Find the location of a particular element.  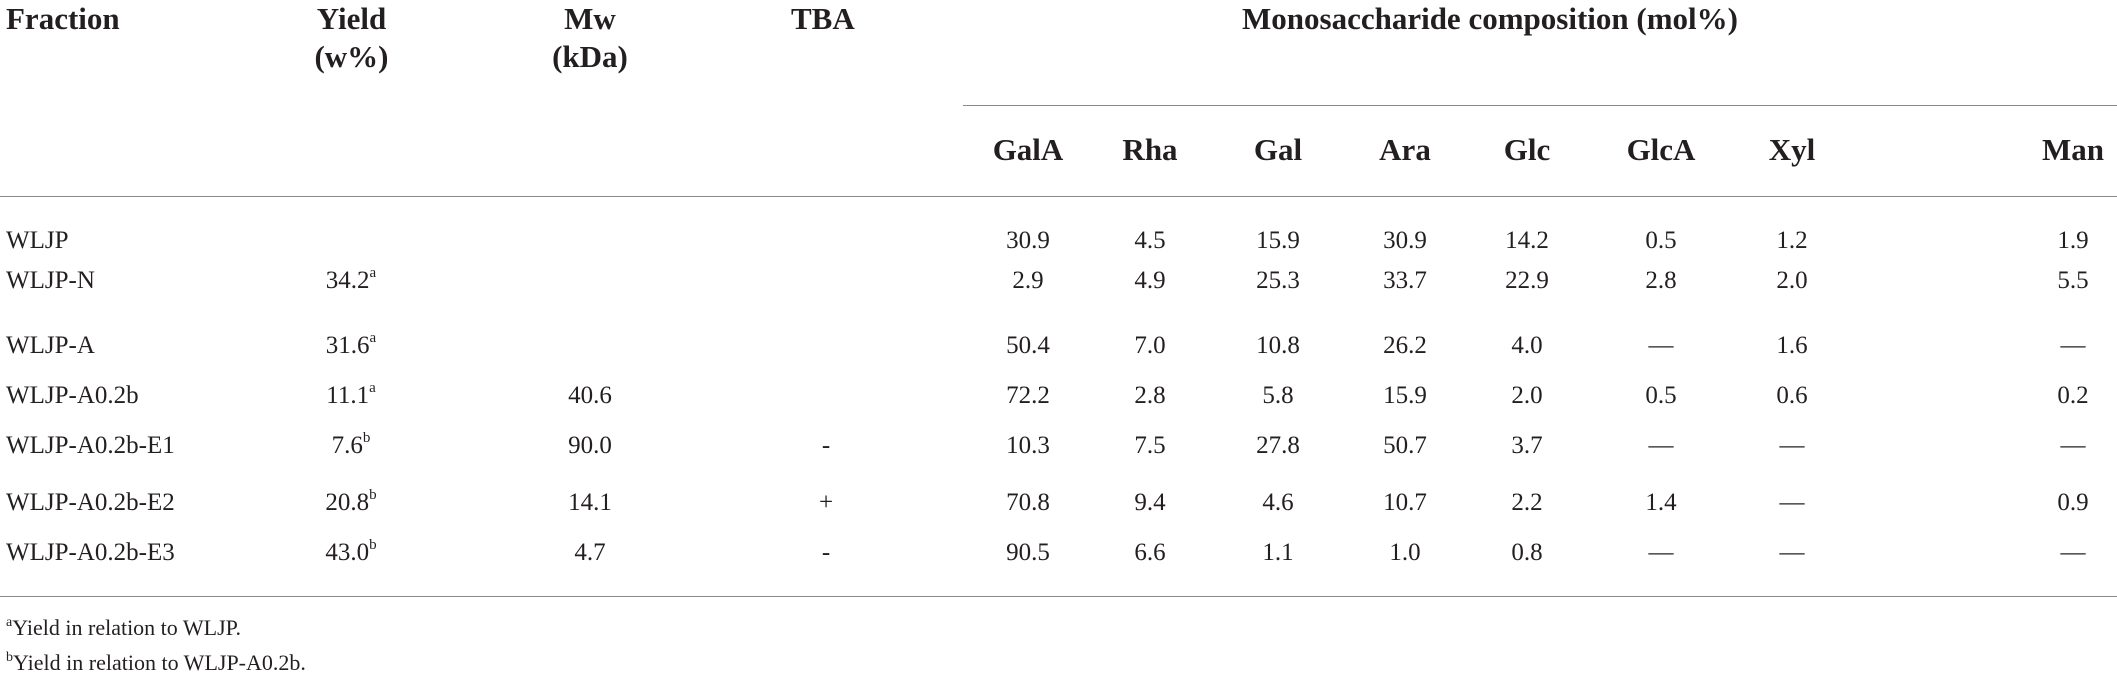

header-yield-line1: Yield is located at coordinates (351, 18).